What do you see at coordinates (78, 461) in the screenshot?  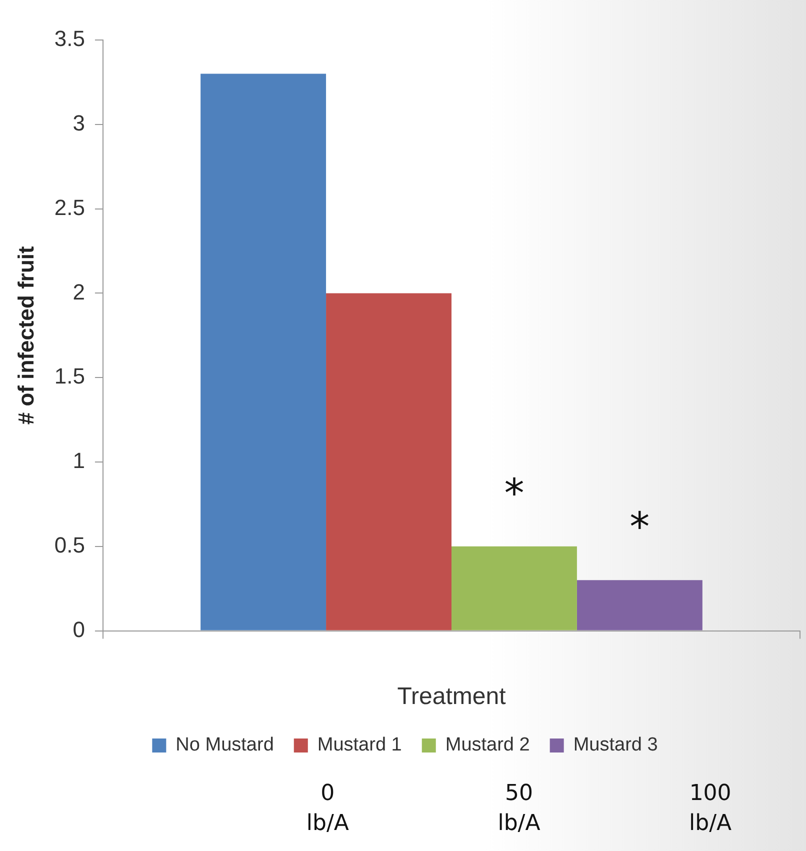 I see `y-tick-label: 1` at bounding box center [78, 461].